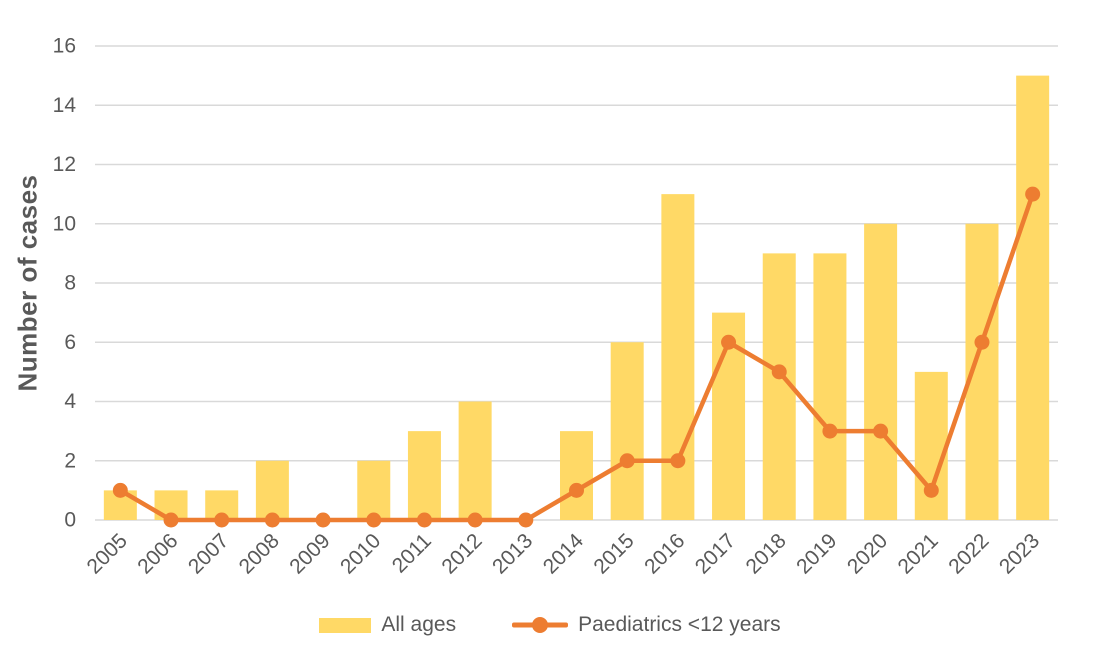 This screenshot has width=1100, height=666. Describe the element at coordinates (830, 386) in the screenshot. I see `bar-2019` at that location.